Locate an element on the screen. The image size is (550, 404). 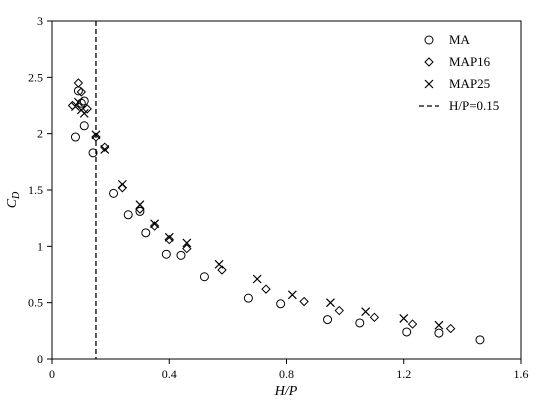
x-tick-label: 1.6 is located at coordinates (521, 374).